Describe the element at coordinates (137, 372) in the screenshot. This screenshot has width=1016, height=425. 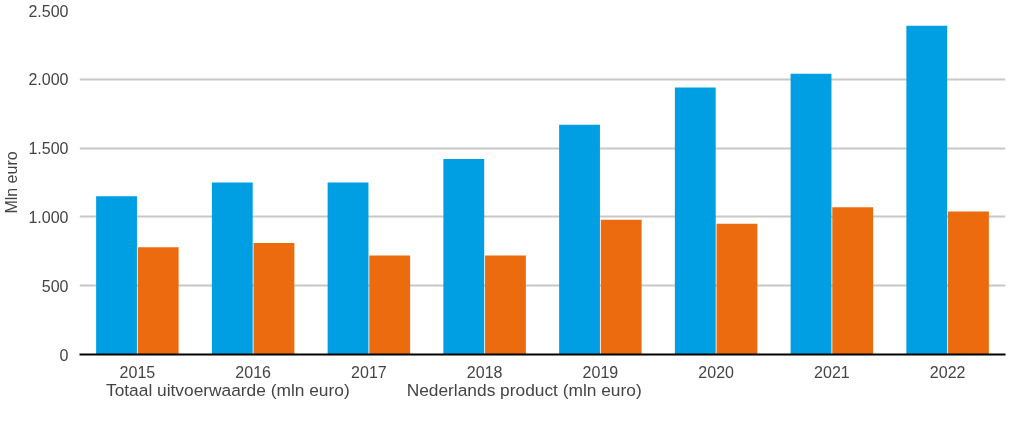
I see `x-tick-label: 2015` at that location.